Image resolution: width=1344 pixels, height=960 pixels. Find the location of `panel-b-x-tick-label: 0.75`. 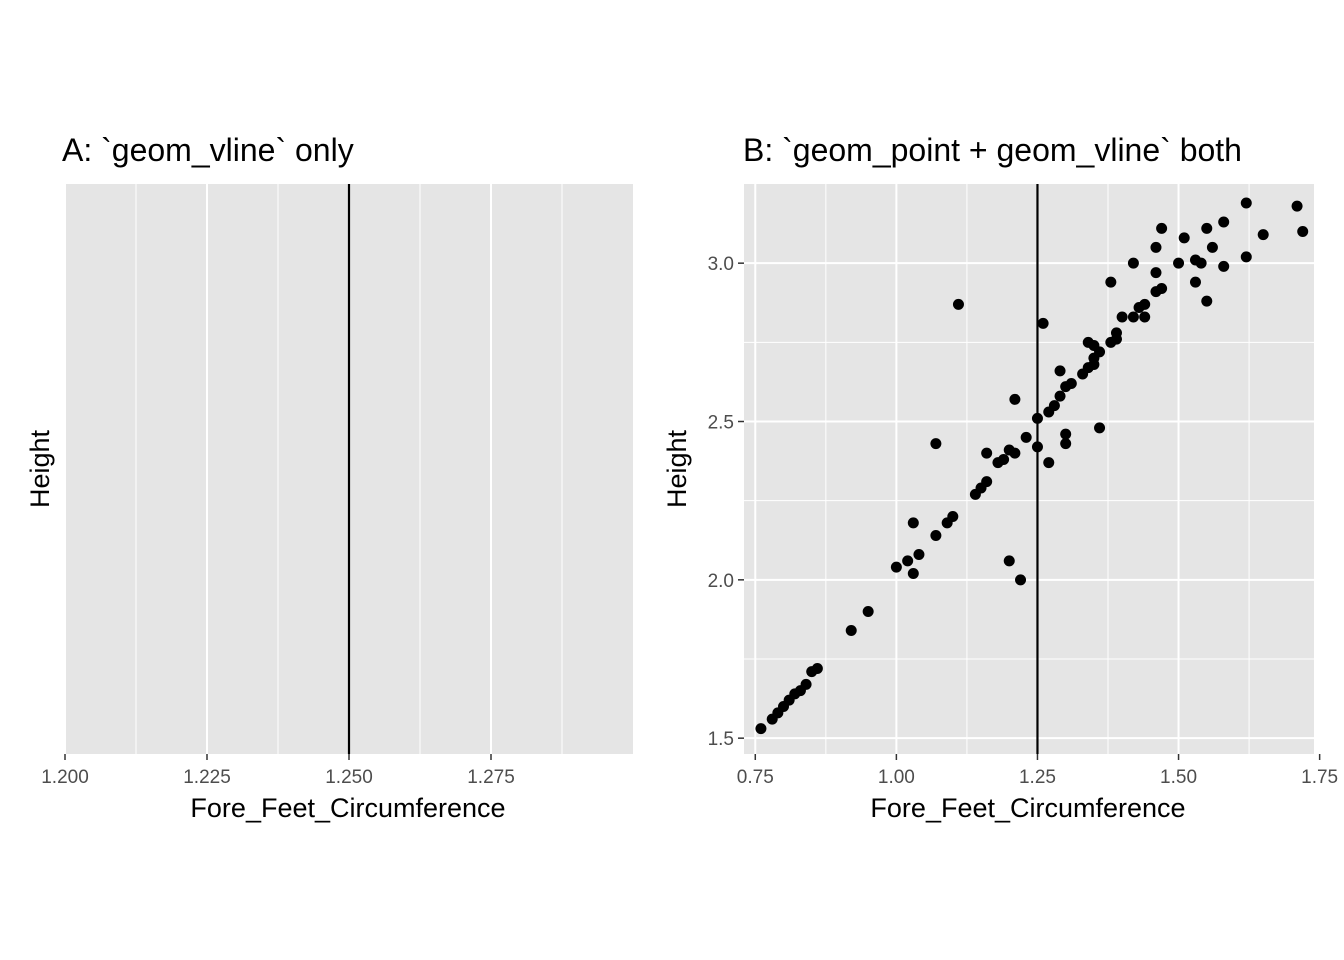

panel-b-x-tick-label: 0.75 is located at coordinates (755, 777).